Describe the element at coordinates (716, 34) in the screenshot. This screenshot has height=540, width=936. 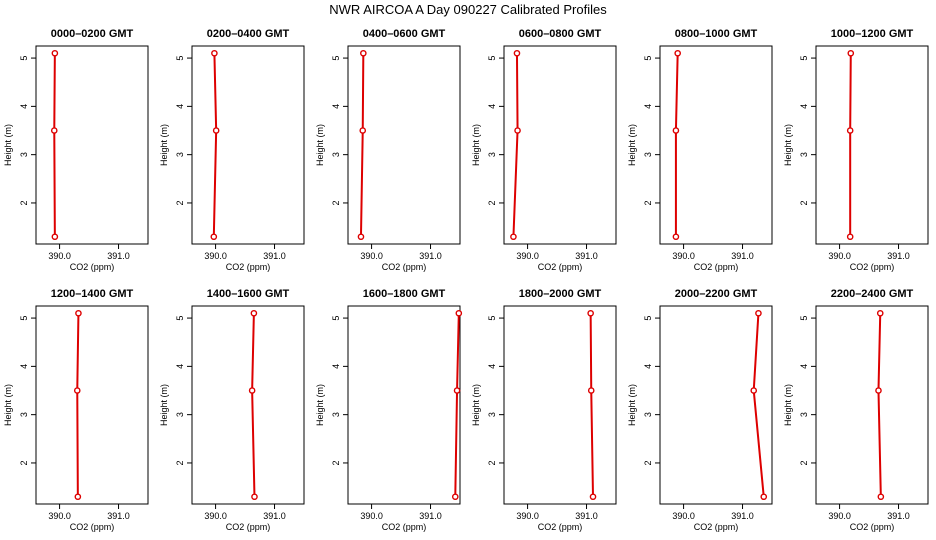
I see `panel-title: 0800–1000 GMT` at that location.